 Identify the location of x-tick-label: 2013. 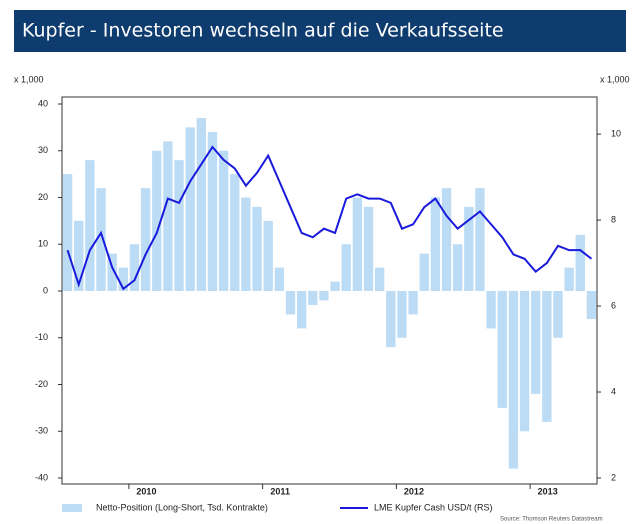
(548, 491).